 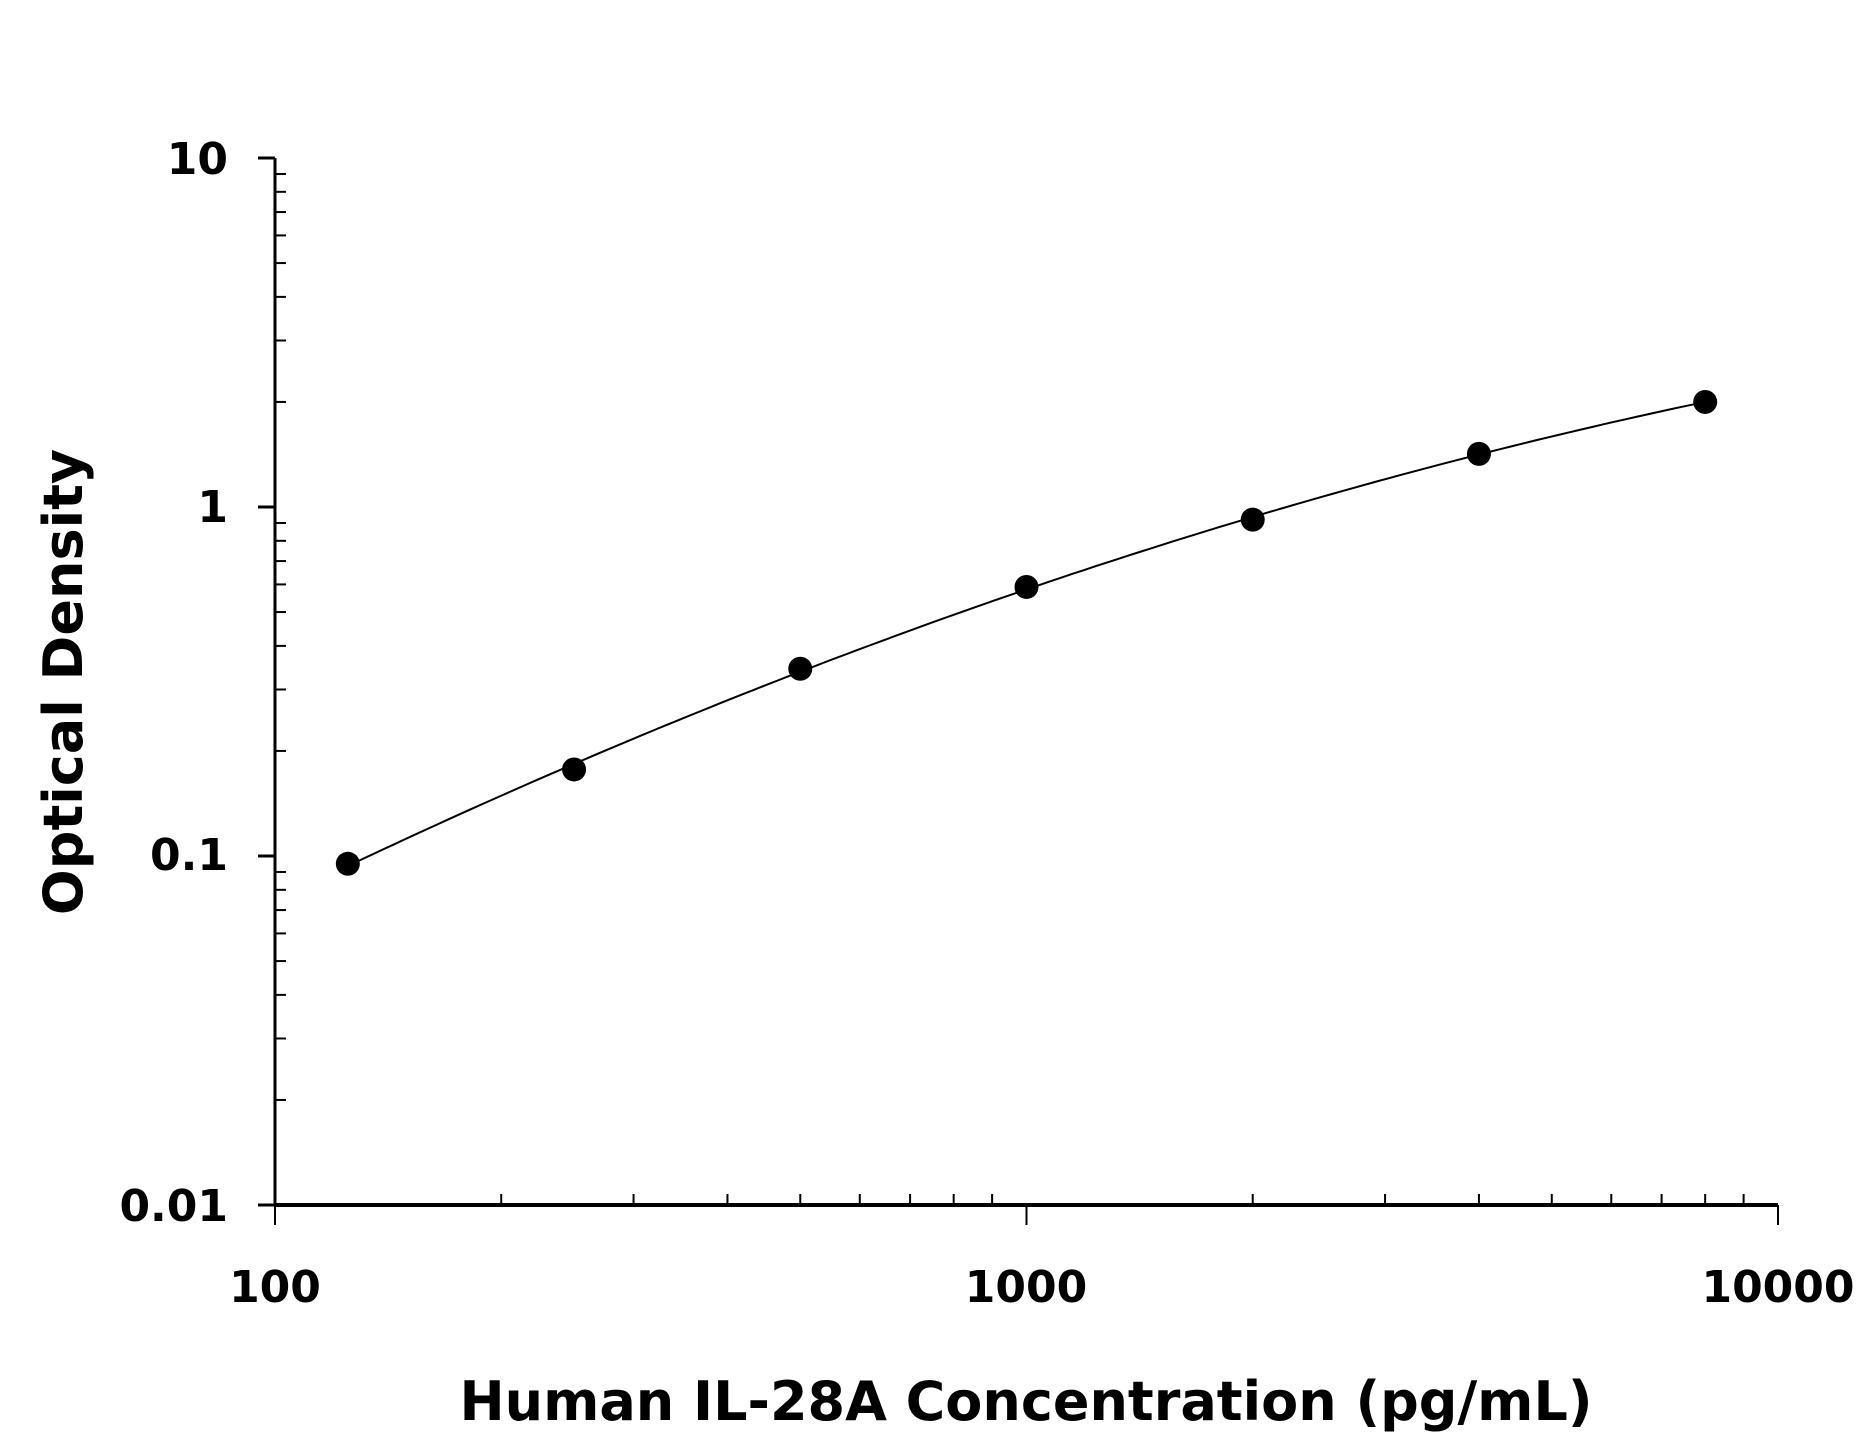 I want to click on x-tick-label-10000: 10000, so click(x=1777, y=1287).